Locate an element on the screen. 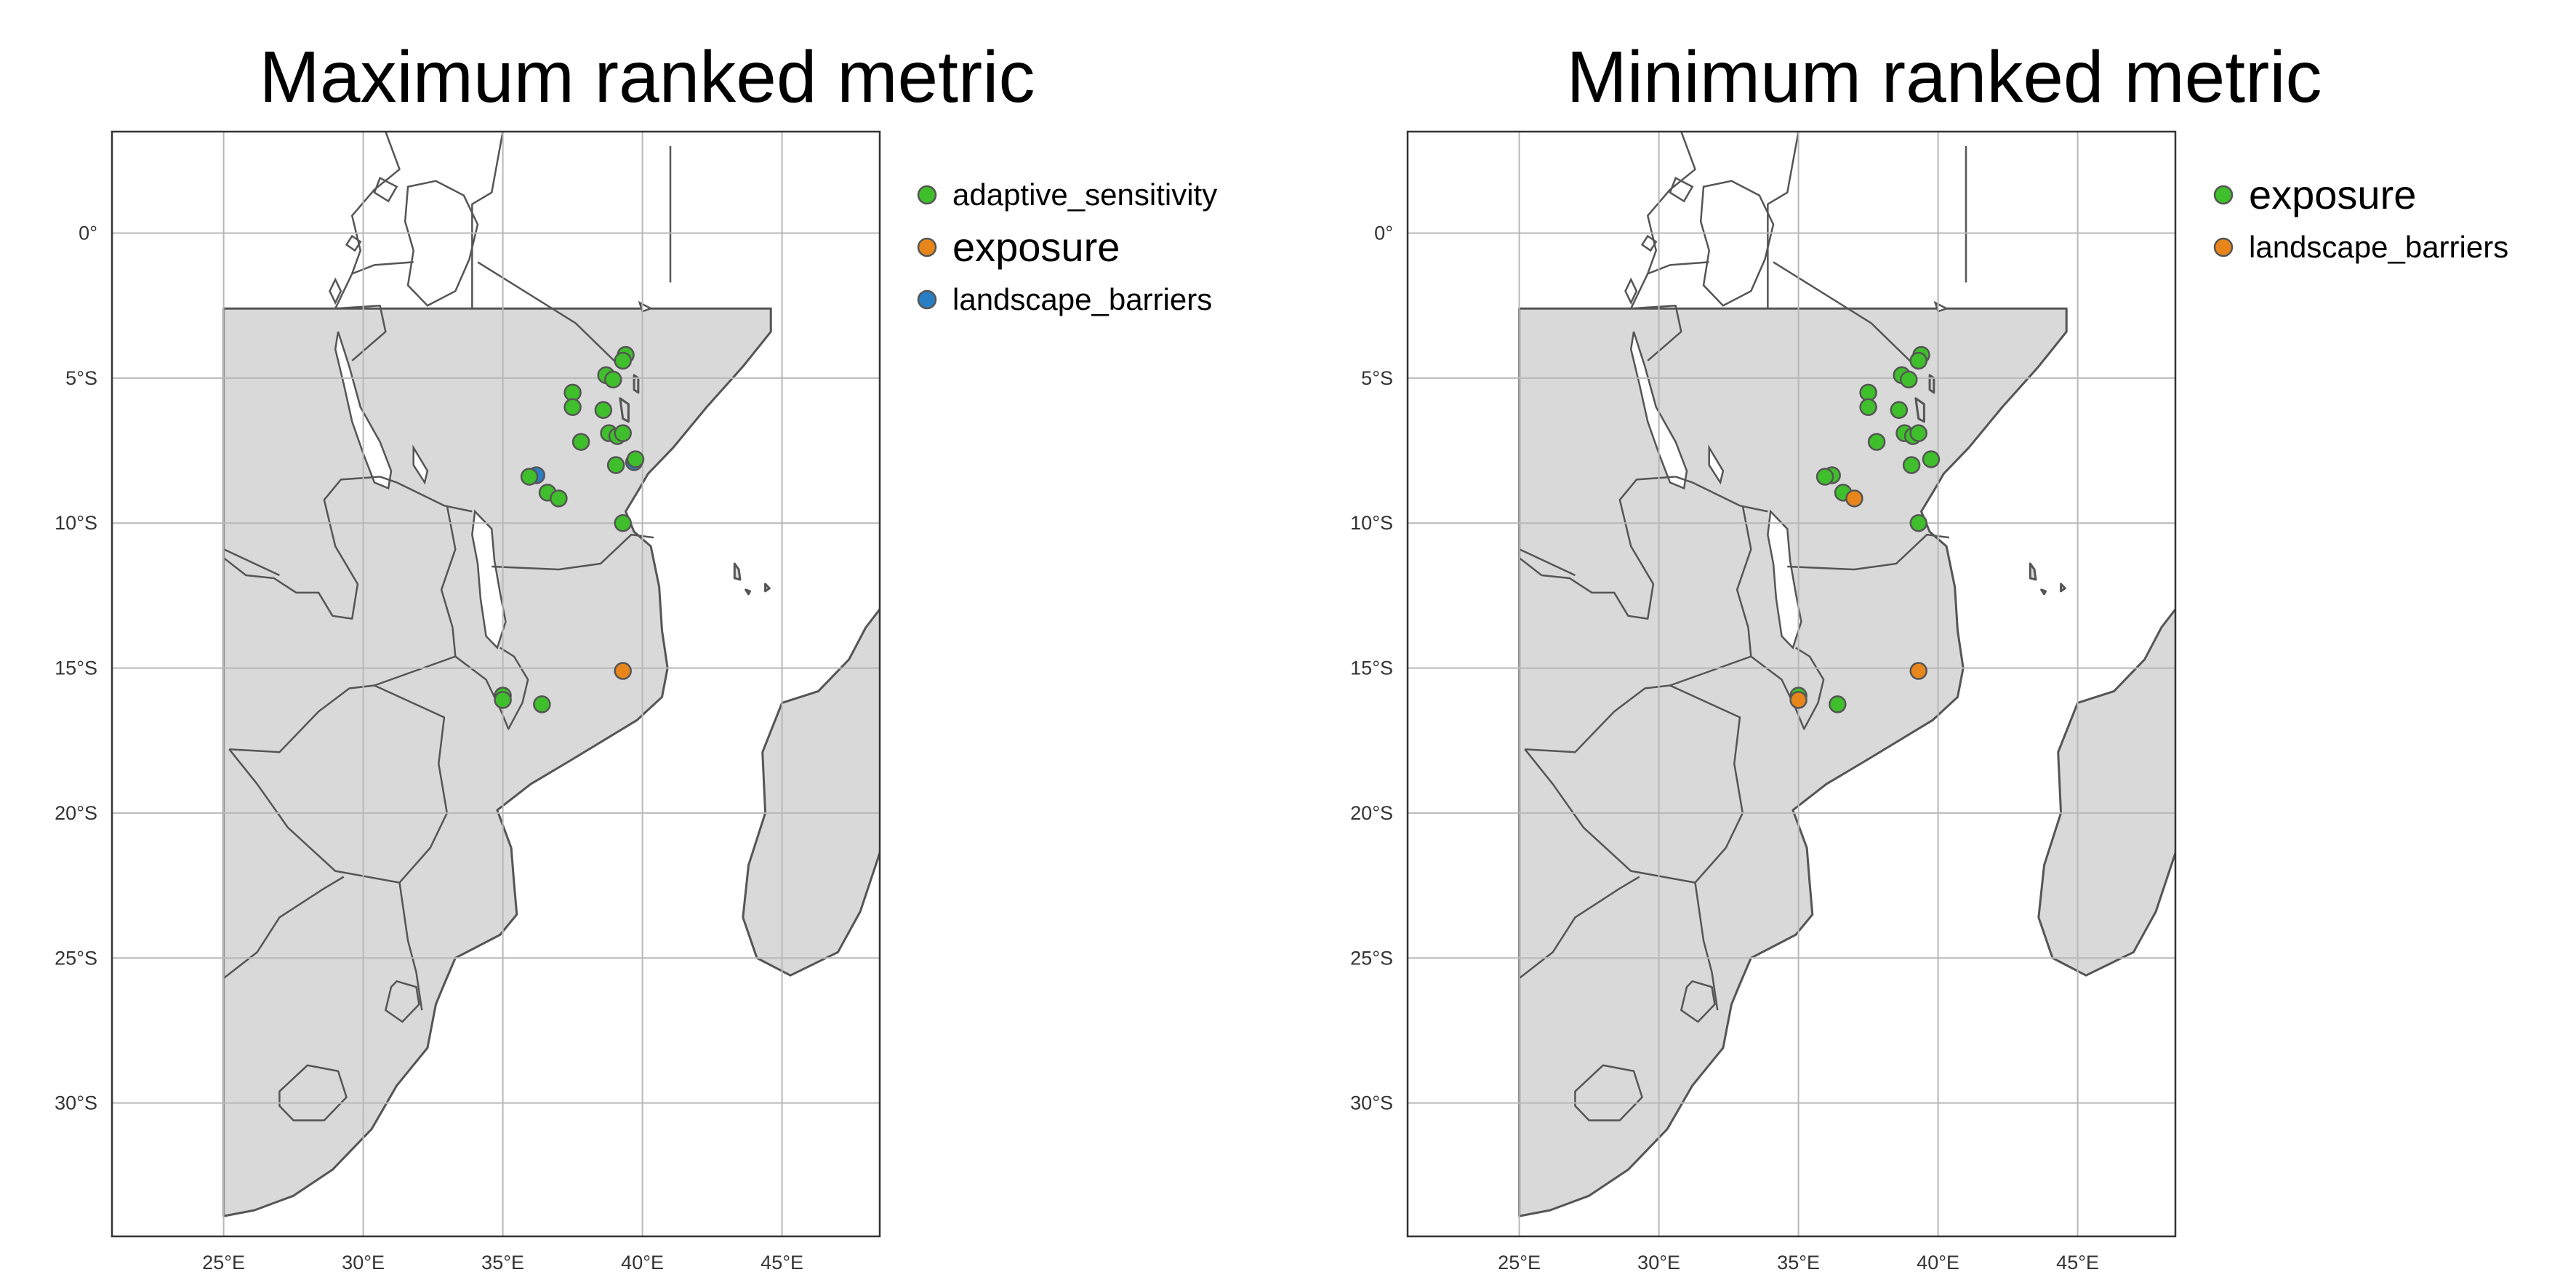 This screenshot has width=2576, height=1288. legend-key-landscape-barriers is located at coordinates (927, 299).